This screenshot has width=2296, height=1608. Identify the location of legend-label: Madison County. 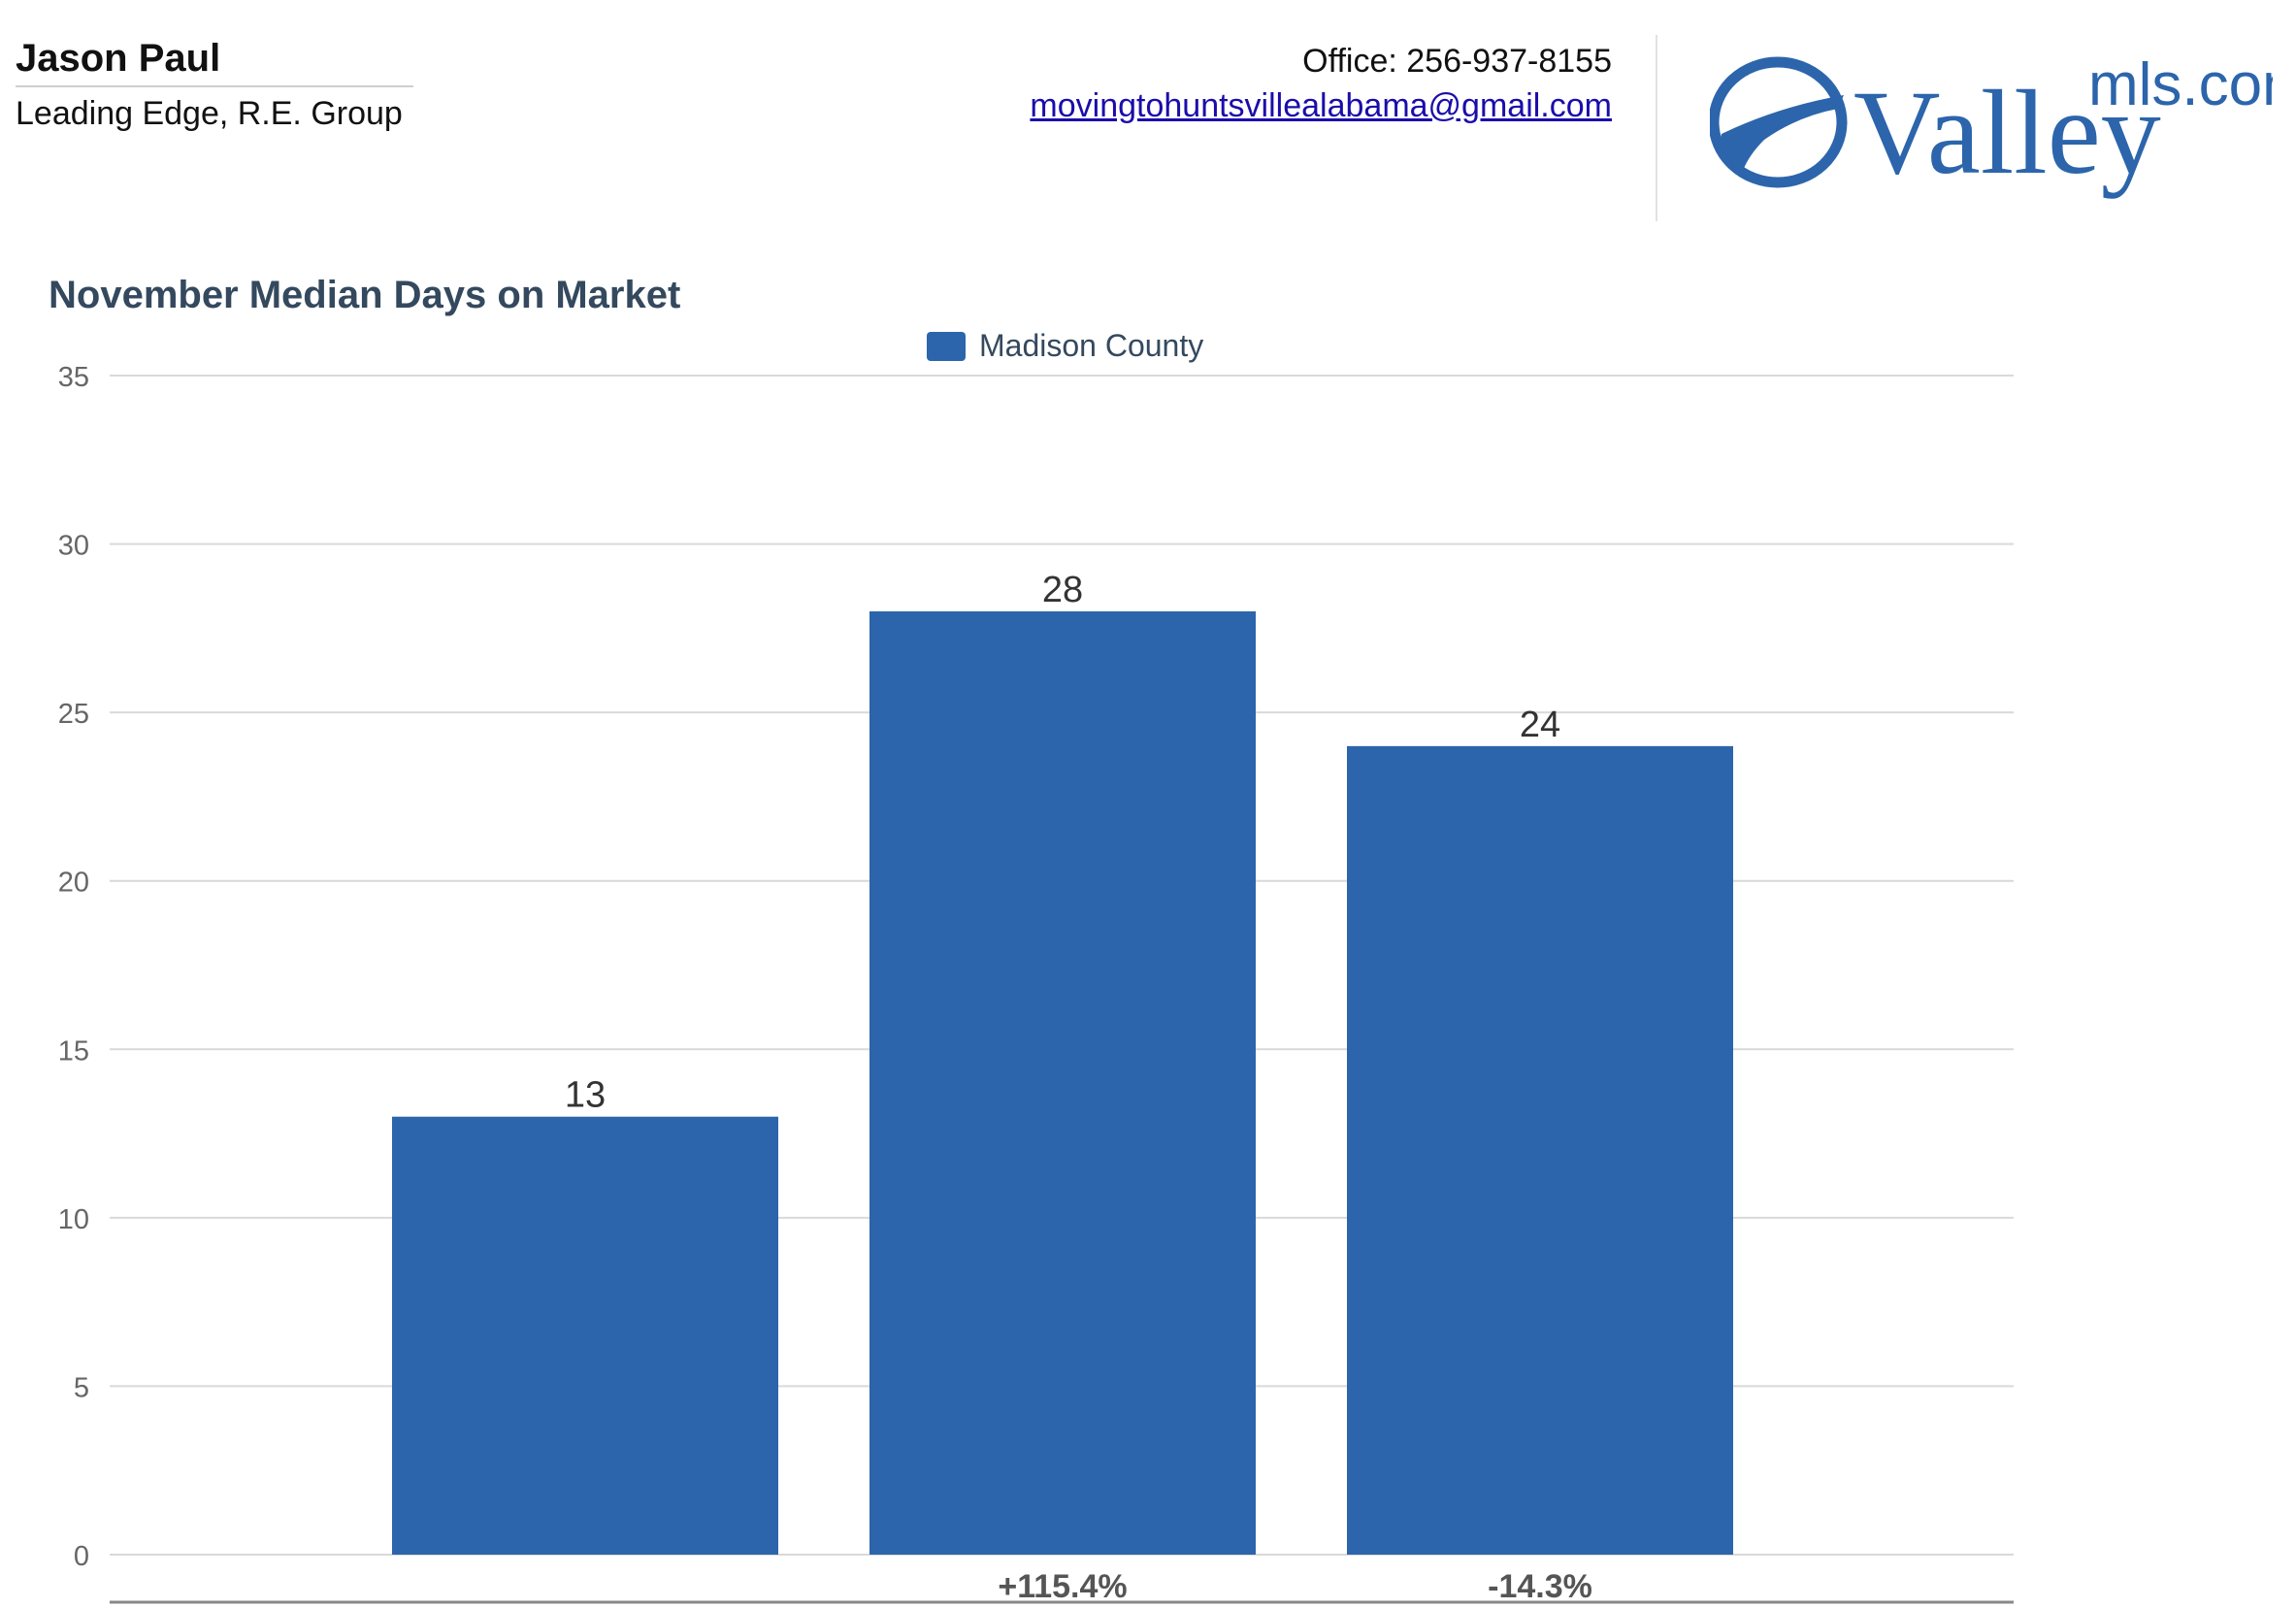
(1091, 346).